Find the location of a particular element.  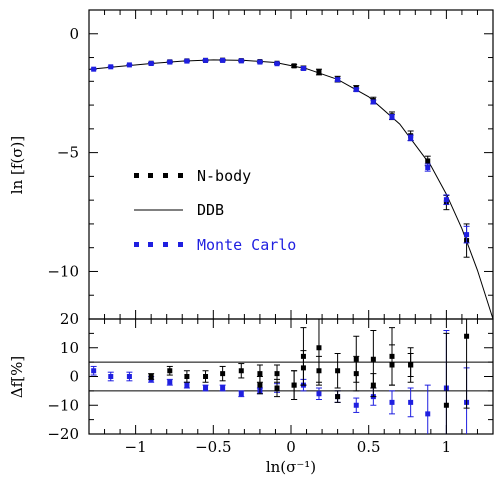

legend-item-nbody: N-body is located at coordinates (192, 176).